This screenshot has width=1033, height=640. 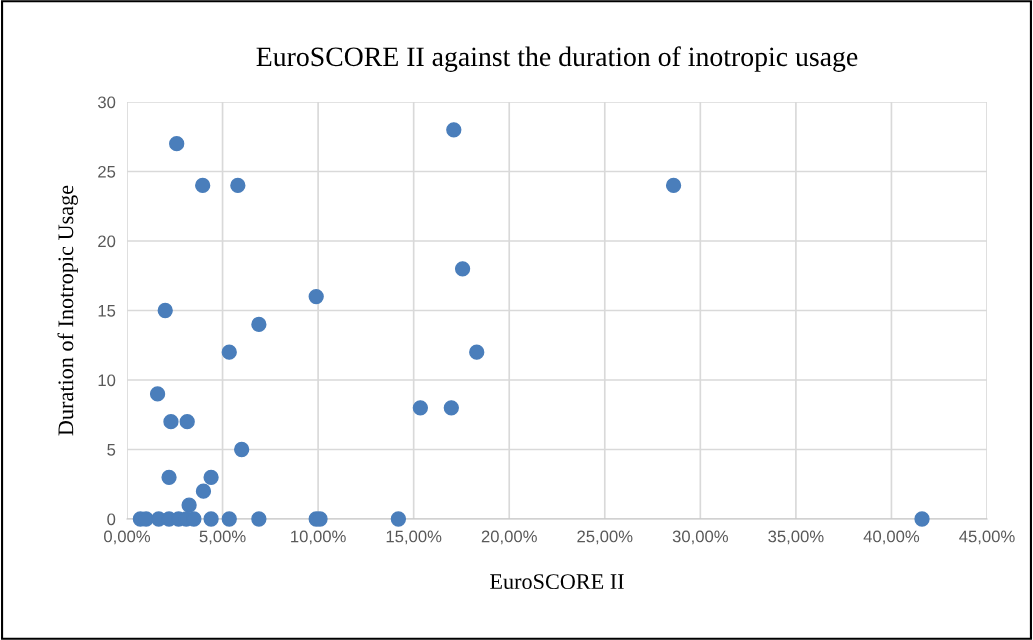 I want to click on y-tick-label: 30, so click(x=106, y=102).